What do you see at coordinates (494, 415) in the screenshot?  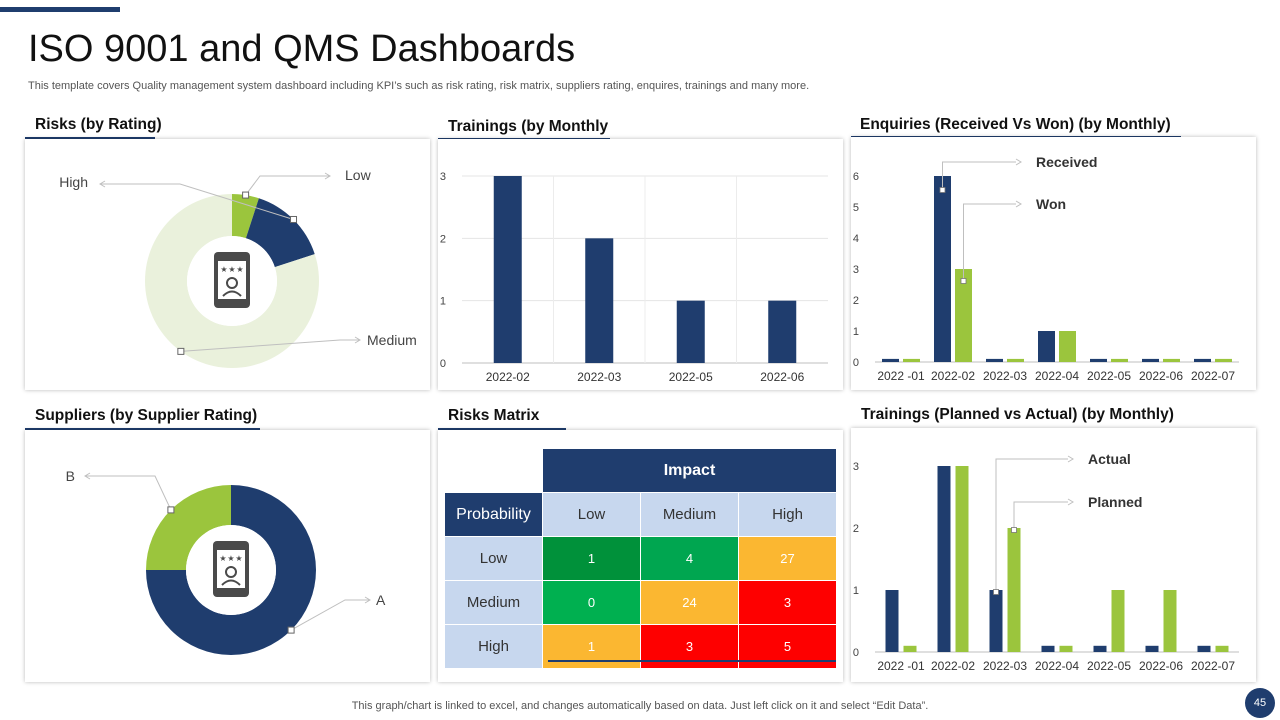 I see `risks-matrix-title: Risks Matrix` at bounding box center [494, 415].